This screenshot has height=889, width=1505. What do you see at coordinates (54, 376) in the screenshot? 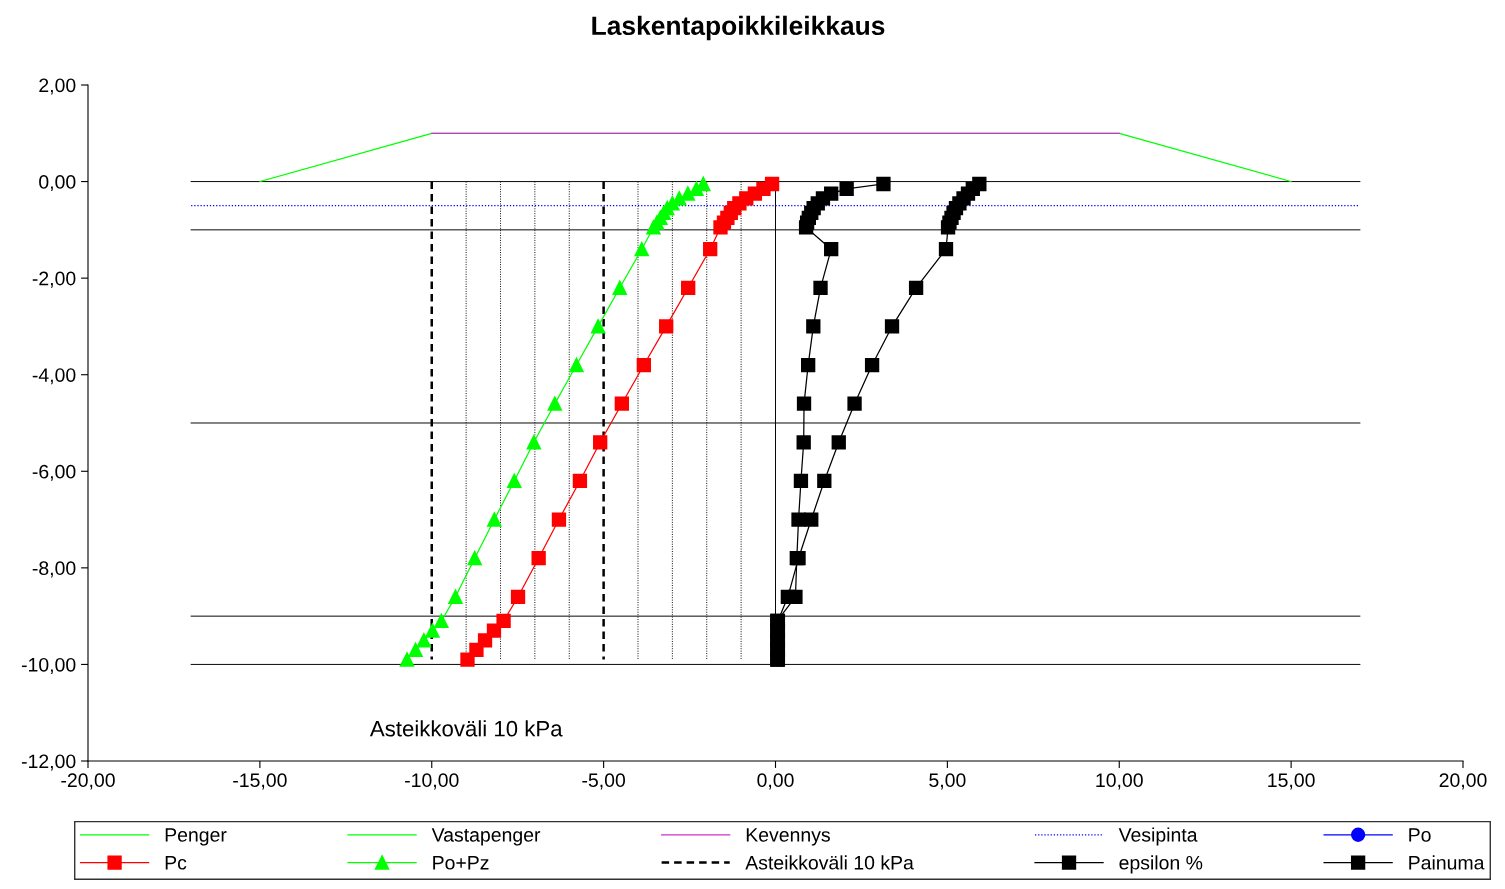
I see `y-tick-label: -4,00` at bounding box center [54, 376].